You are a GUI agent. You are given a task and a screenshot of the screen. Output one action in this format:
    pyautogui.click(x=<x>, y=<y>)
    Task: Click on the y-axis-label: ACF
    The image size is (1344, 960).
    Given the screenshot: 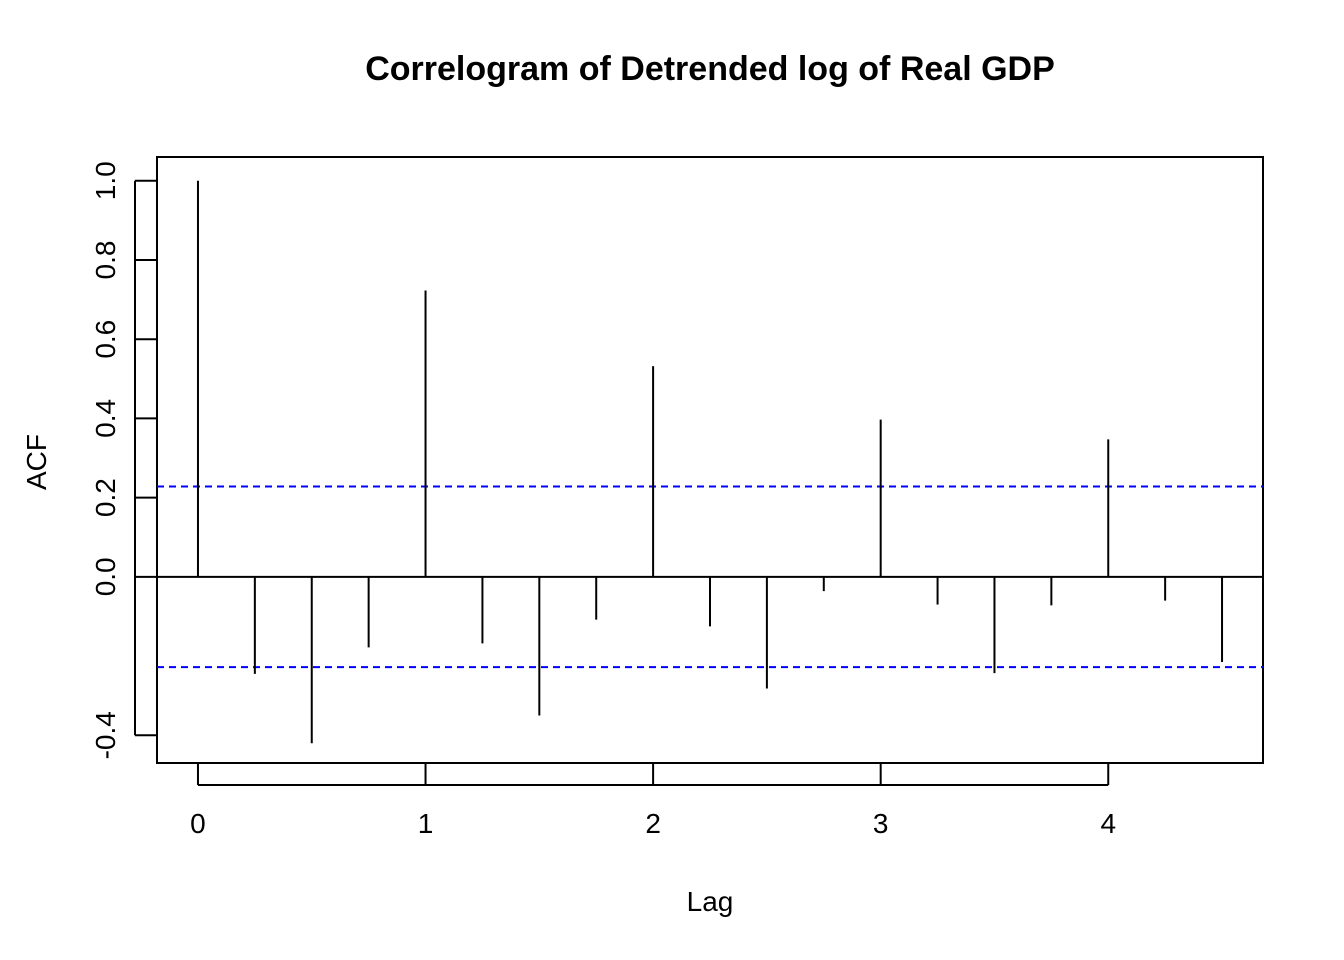 What is the action you would take?
    pyautogui.click(x=36, y=462)
    